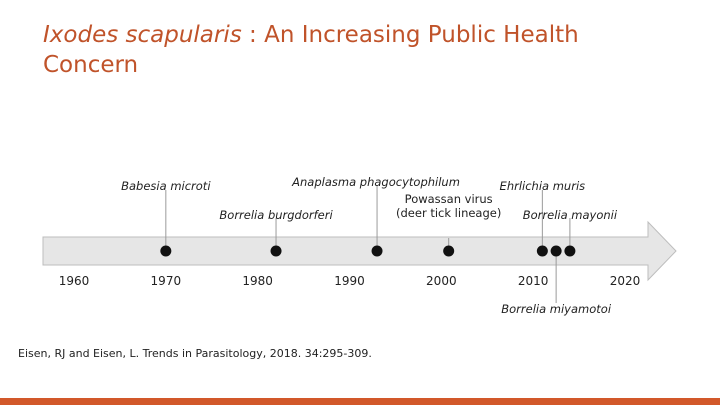  What do you see at coordinates (166, 218) in the screenshot?
I see `timeline-event: Babesia microti` at bounding box center [166, 218].